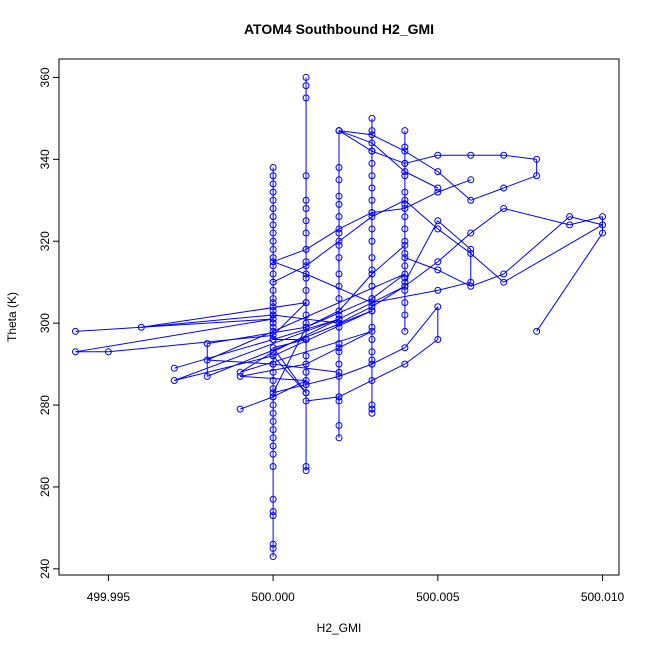 Image resolution: width=650 pixels, height=650 pixels. I want to click on x-tick-label: 500.005, so click(438, 597).